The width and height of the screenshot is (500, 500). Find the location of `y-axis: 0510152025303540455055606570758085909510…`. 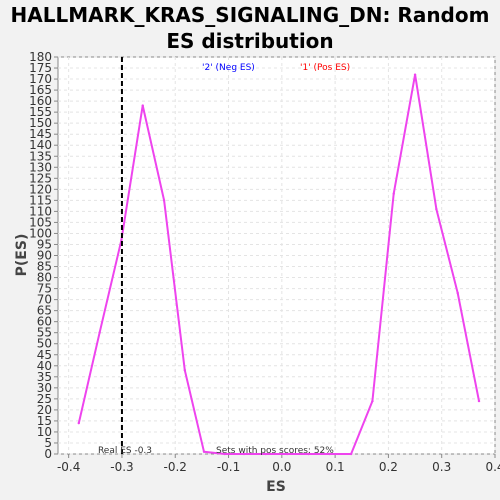

y-axis: 0510152025303540455055606570758085909510… is located at coordinates (43, 255).